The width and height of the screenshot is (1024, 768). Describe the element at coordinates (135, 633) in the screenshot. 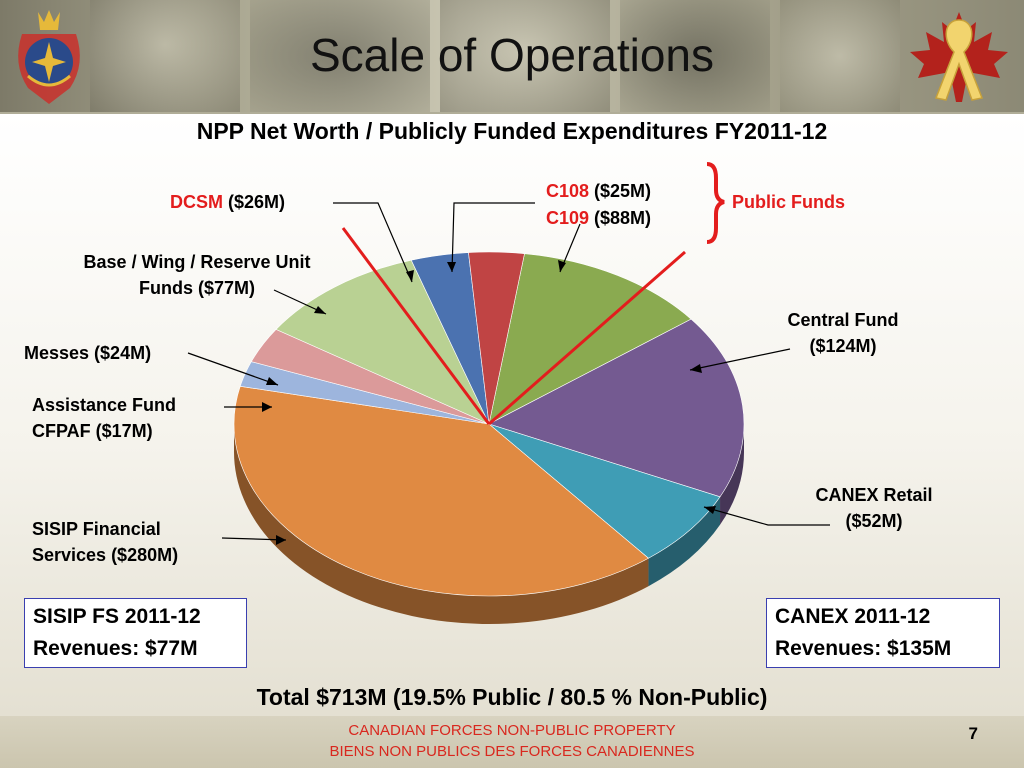

I see `sisip-revenue-box: SISIP FS 2011-12 Revenues: $77M` at that location.